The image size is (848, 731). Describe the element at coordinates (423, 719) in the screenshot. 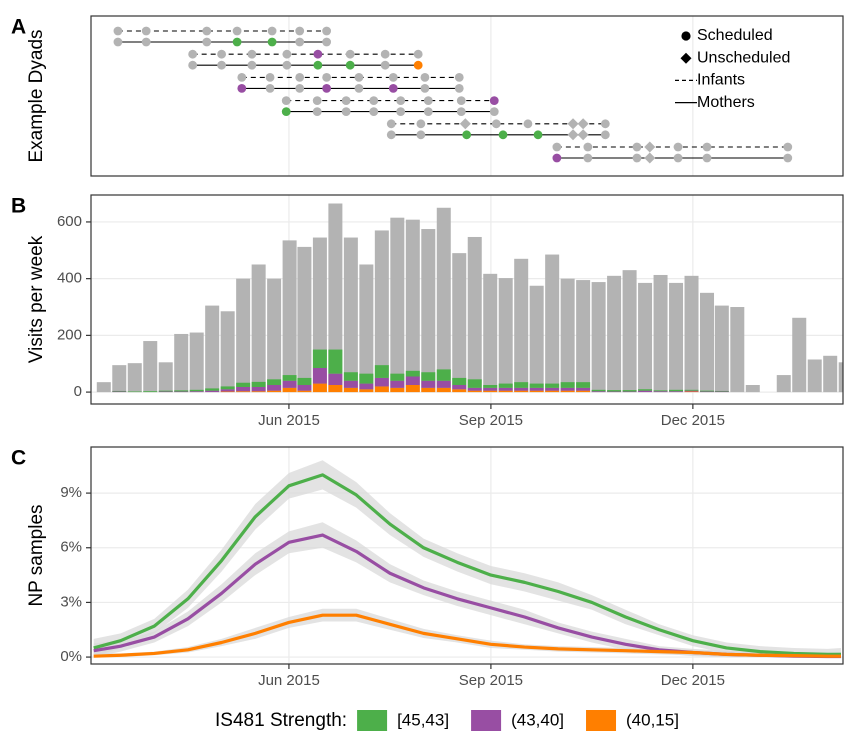

I see `legend-label: [45,43]` at that location.